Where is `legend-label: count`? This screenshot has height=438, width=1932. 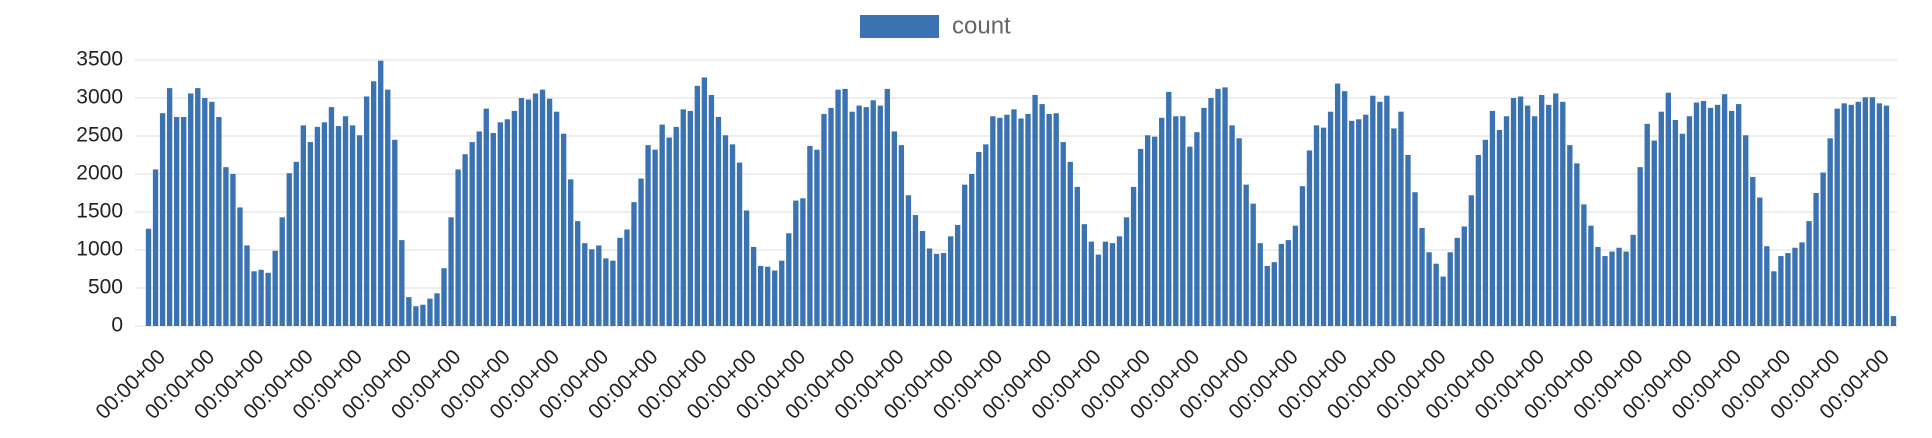 legend-label: count is located at coordinates (981, 25).